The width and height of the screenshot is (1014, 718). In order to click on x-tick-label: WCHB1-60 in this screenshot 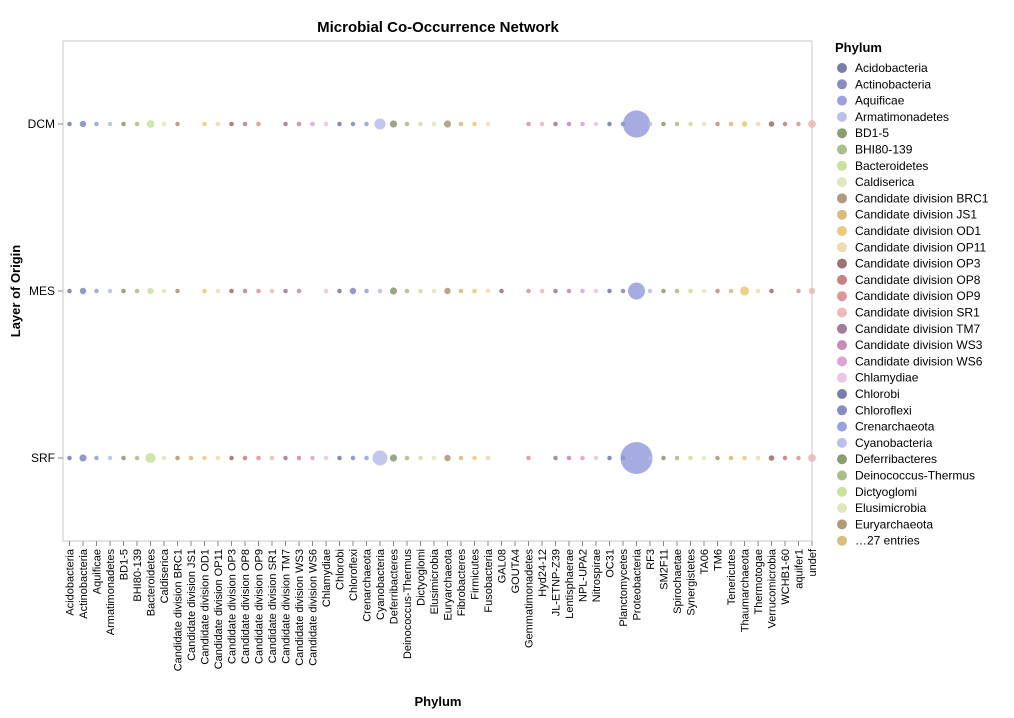, I will do `click(786, 577)`.